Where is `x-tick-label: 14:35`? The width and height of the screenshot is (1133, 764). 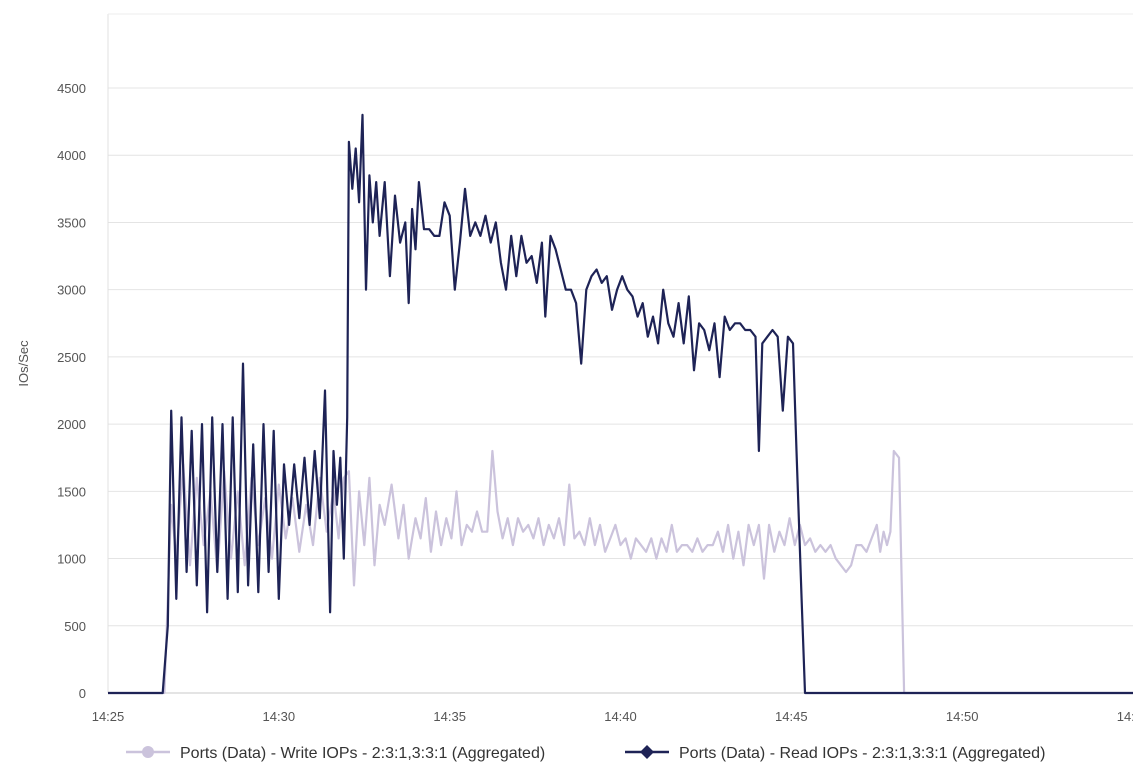 x-tick-label: 14:35 is located at coordinates (449, 716).